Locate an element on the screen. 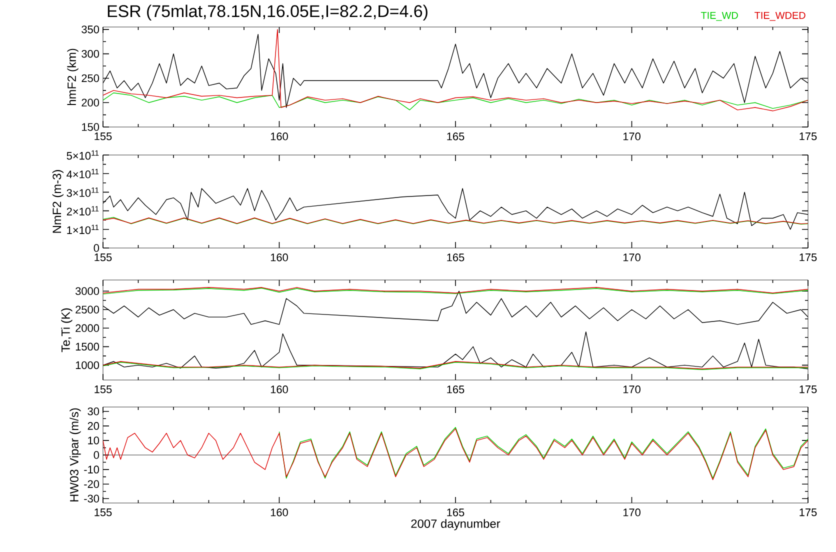 This screenshot has width=836, height=552. y-tick-label: -20 is located at coordinates (92, 484).